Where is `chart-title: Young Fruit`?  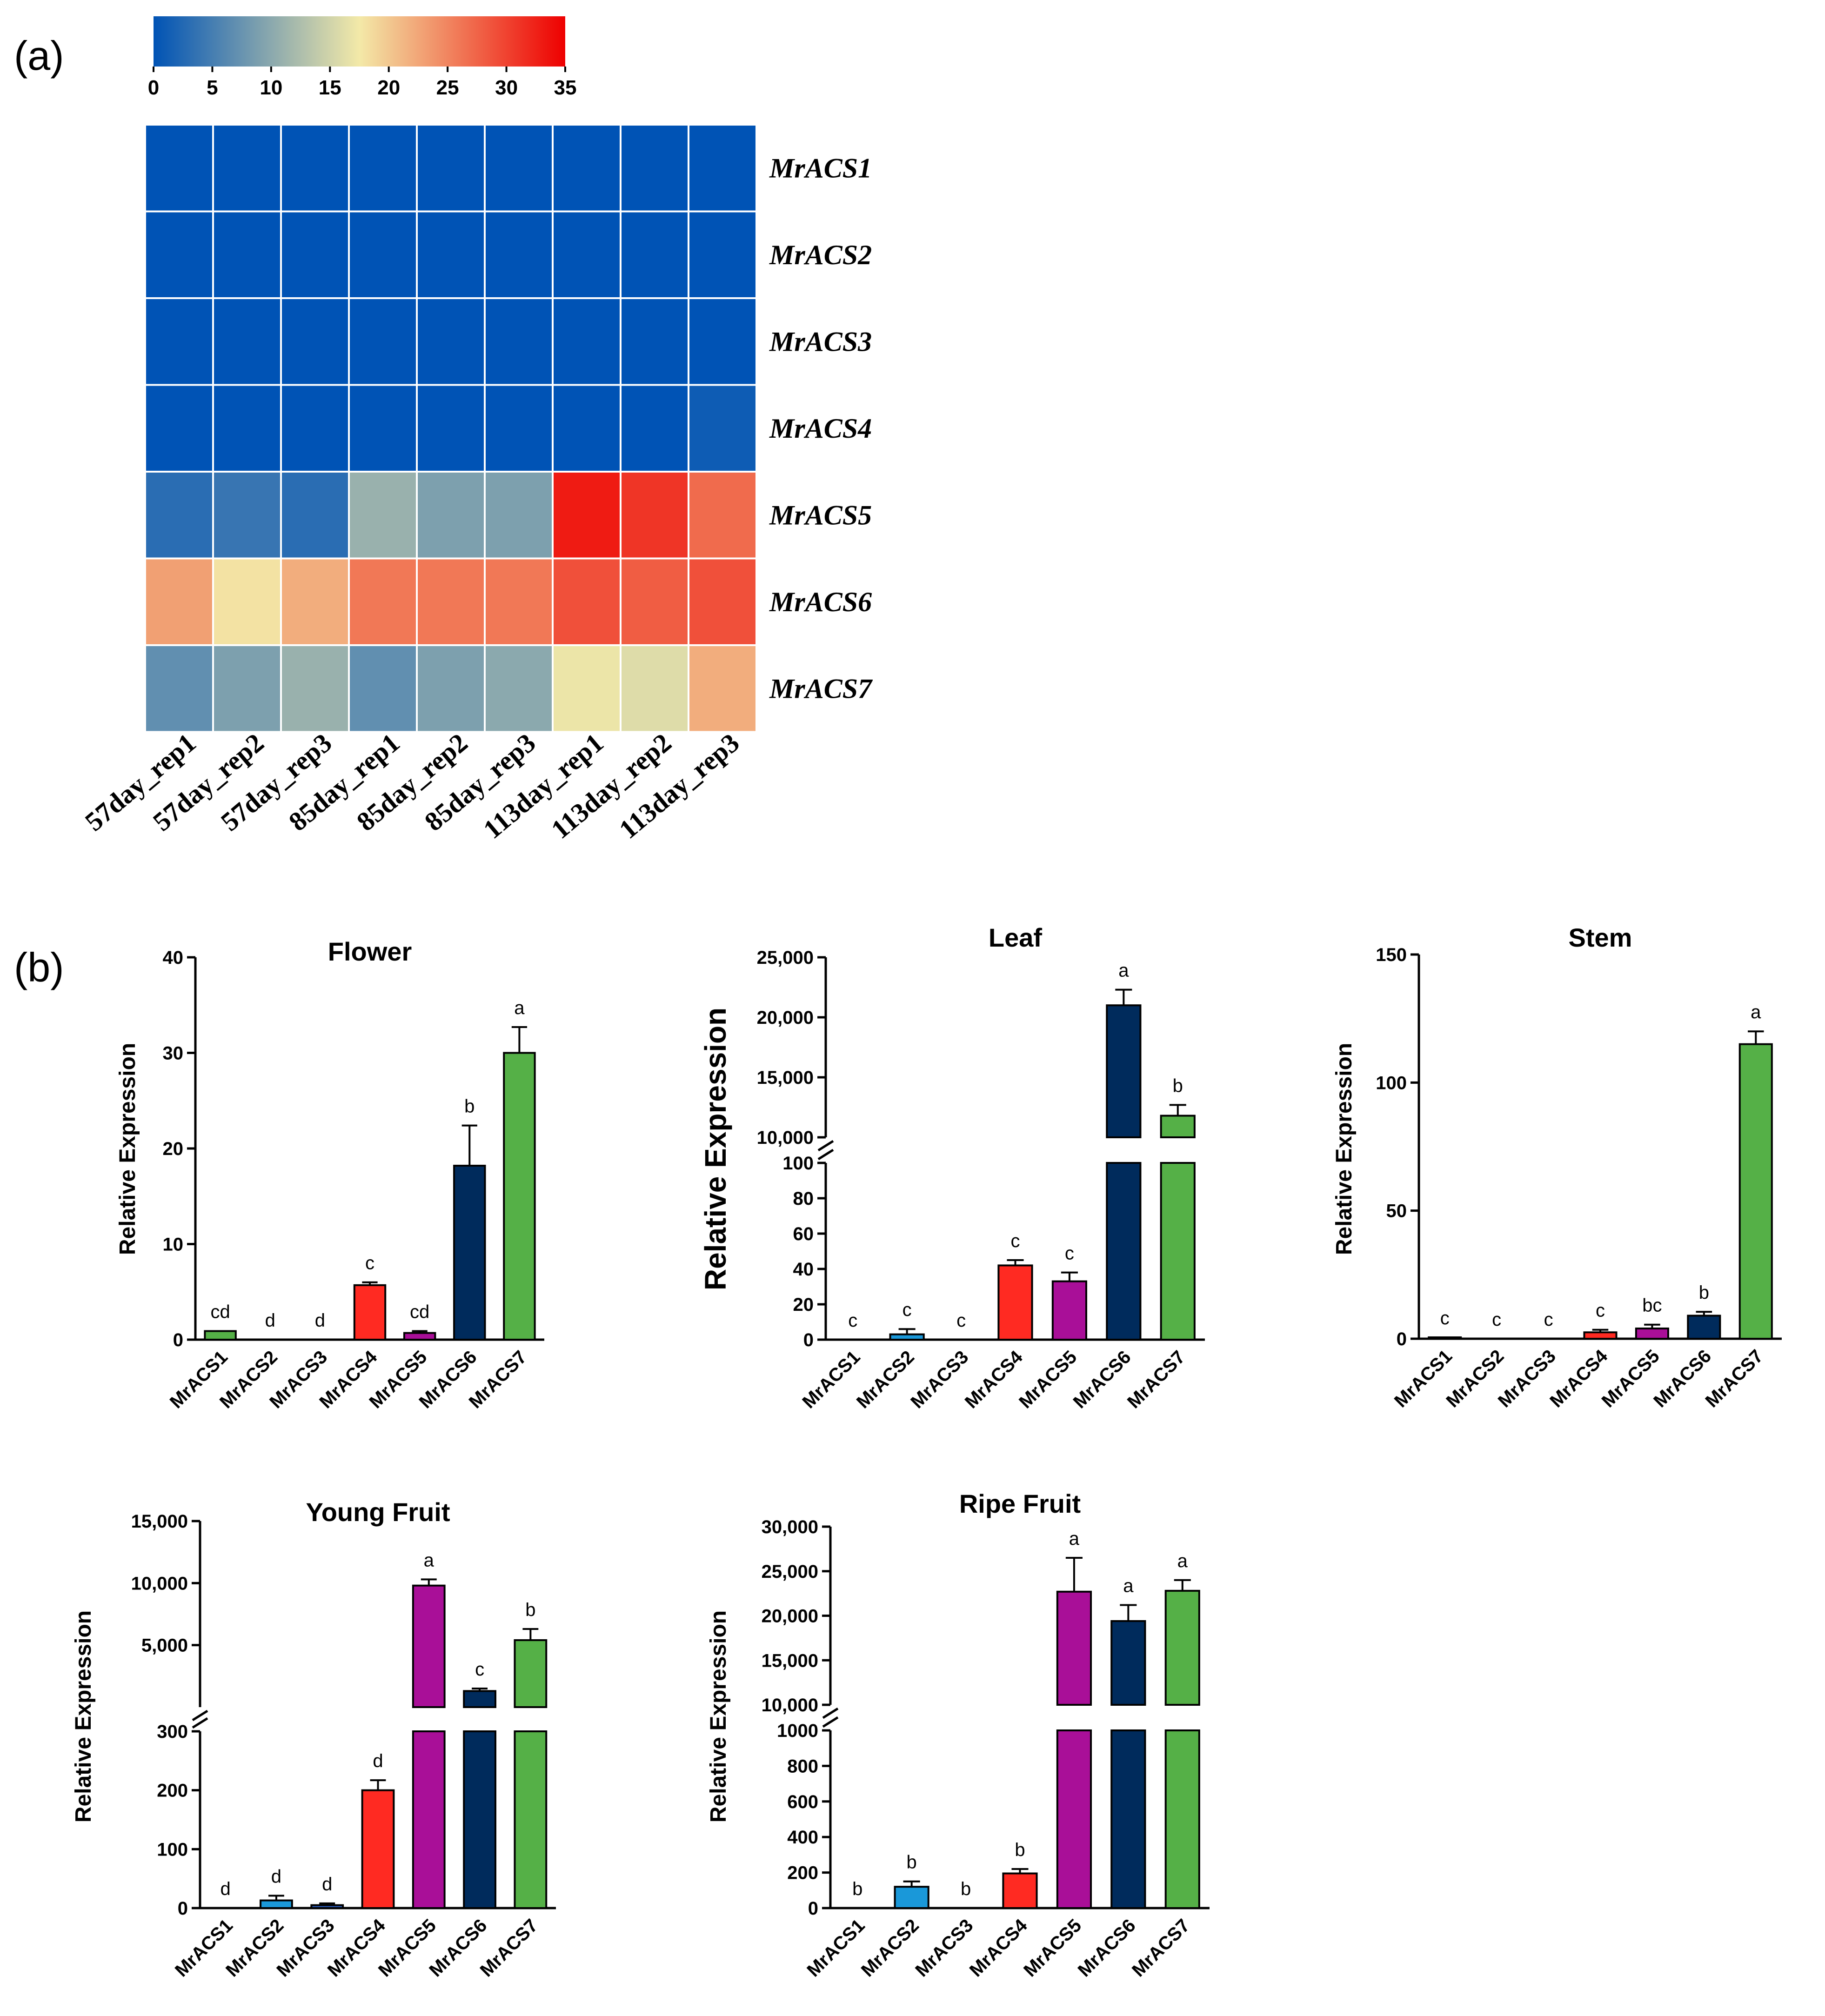 chart-title: Young Fruit is located at coordinates (378, 1512).